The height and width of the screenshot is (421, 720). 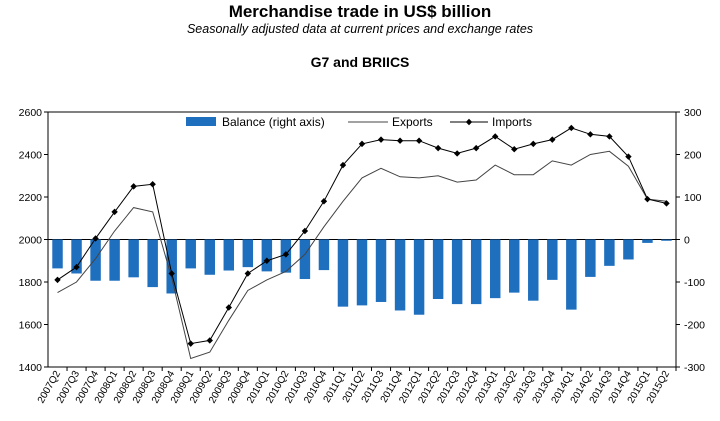 I want to click on legend-label-exports: Exports, so click(x=412, y=122).